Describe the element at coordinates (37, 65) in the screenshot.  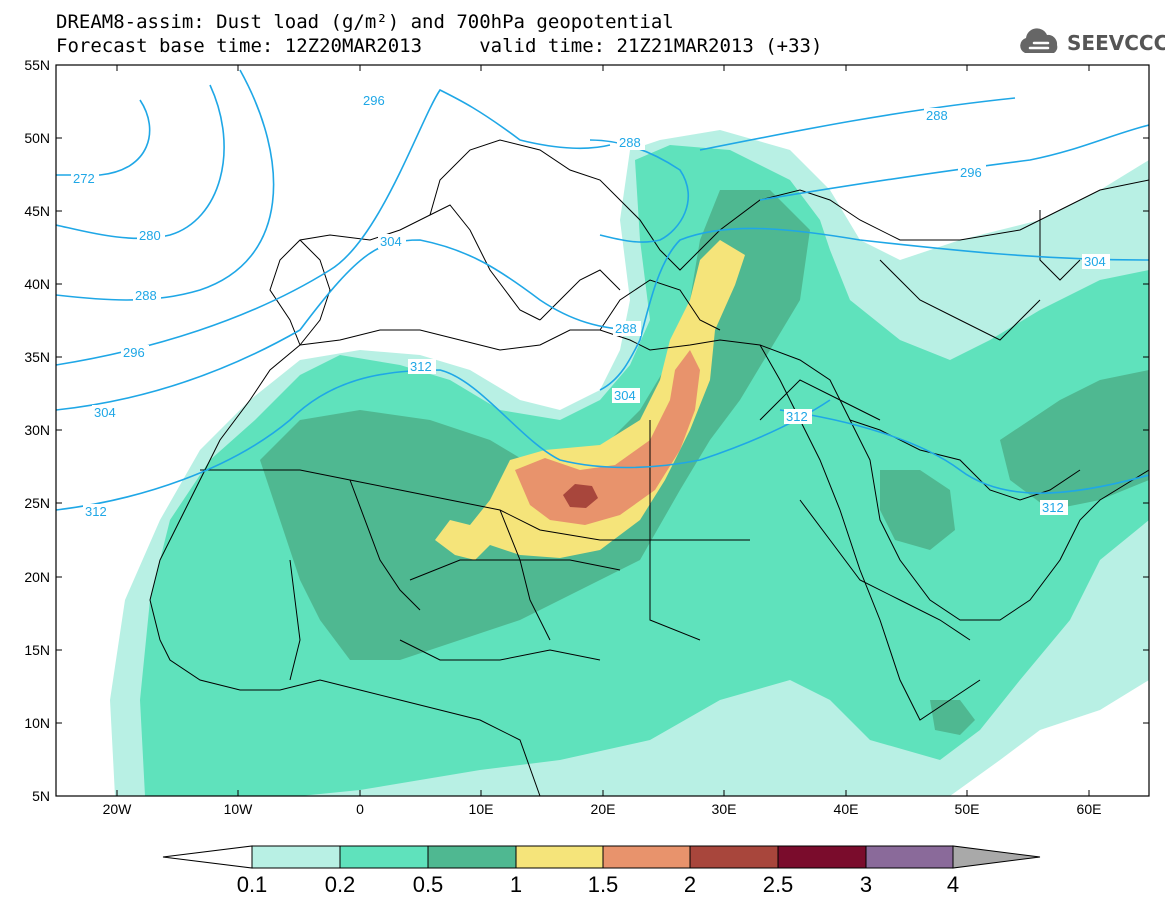
I see `lat-label: 55N` at that location.